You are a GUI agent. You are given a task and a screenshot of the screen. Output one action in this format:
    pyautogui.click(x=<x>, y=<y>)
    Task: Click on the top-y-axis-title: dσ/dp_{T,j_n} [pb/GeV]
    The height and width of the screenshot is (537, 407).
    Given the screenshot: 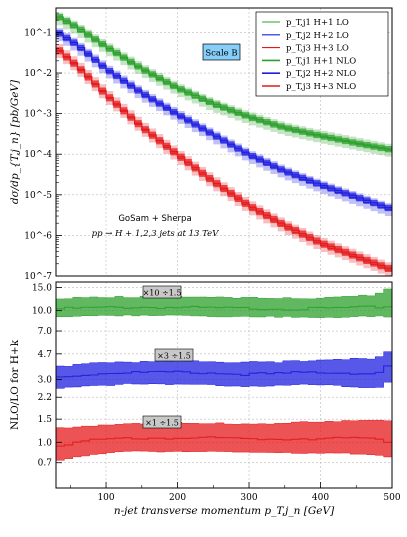 What is the action you would take?
    pyautogui.click(x=15, y=141)
    